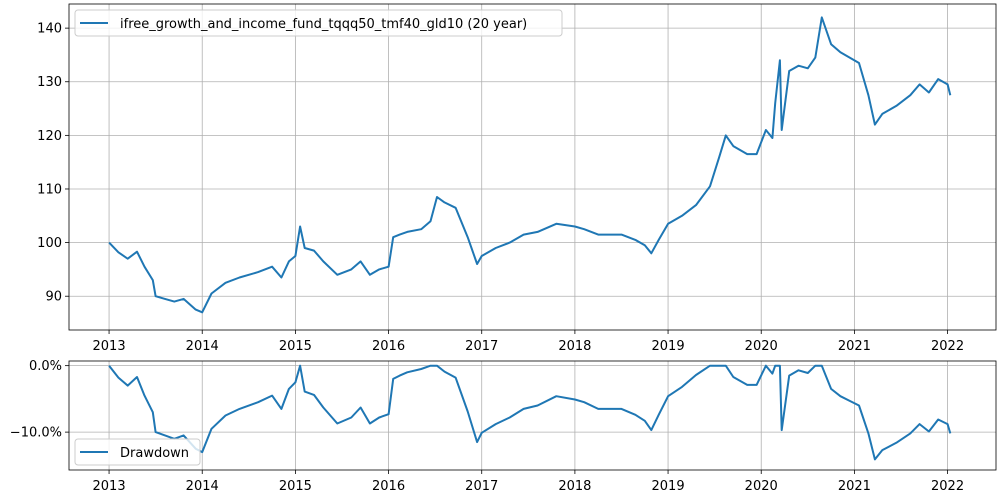  I want to click on y-tick-label: 120, so click(49, 136).